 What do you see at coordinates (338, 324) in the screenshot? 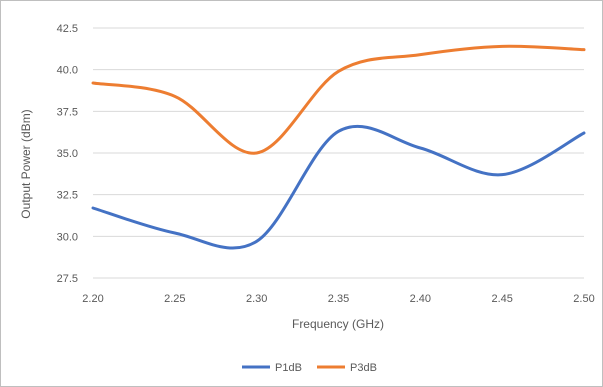
I see `x-axis-title: Frequency (GHz)` at bounding box center [338, 324].